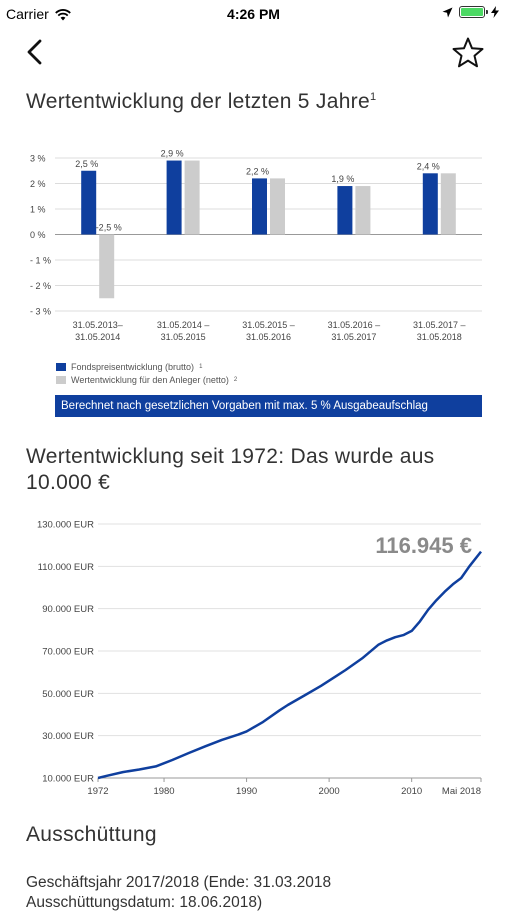 This screenshot has width=507, height=913. Describe the element at coordinates (428, 166) in the screenshot. I see `bar-value-label: 2,4 %` at that location.